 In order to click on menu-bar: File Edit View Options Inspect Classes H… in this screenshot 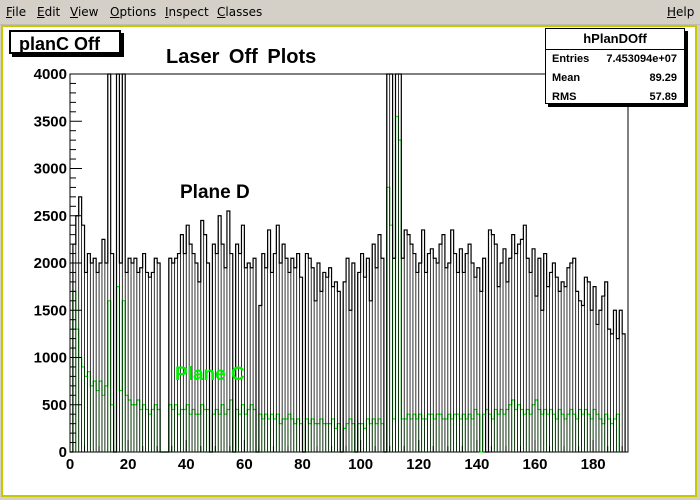, I will do `click(350, 12)`.